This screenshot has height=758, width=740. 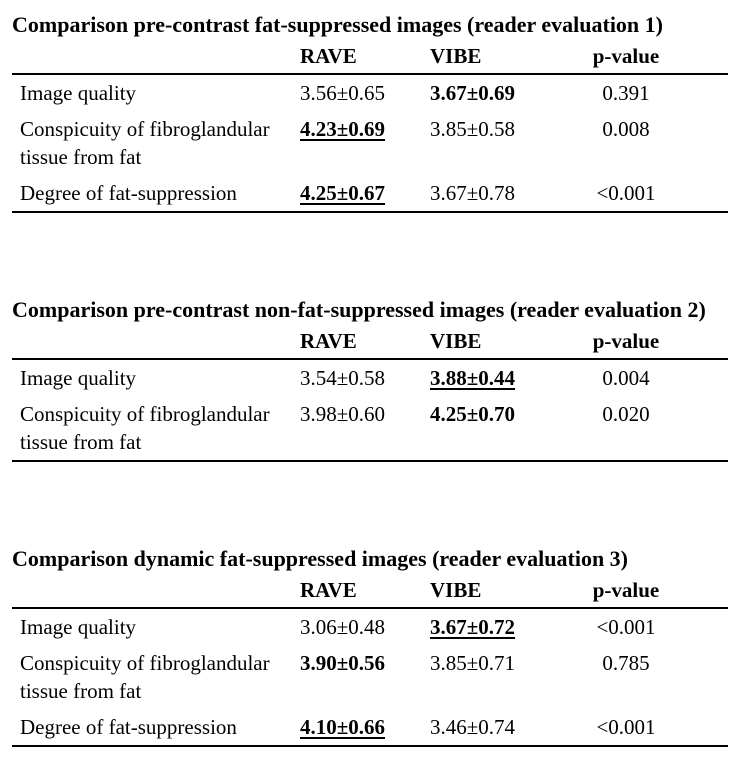 What do you see at coordinates (343, 93) in the screenshot?
I see `value-text: 3.56±0.65` at bounding box center [343, 93].